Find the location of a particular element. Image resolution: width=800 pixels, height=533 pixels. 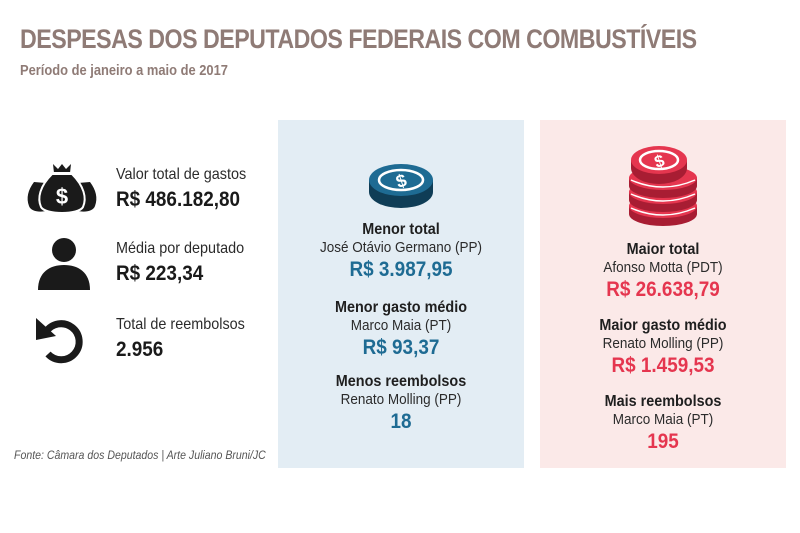

entry-value: 195 is located at coordinates (663, 441).